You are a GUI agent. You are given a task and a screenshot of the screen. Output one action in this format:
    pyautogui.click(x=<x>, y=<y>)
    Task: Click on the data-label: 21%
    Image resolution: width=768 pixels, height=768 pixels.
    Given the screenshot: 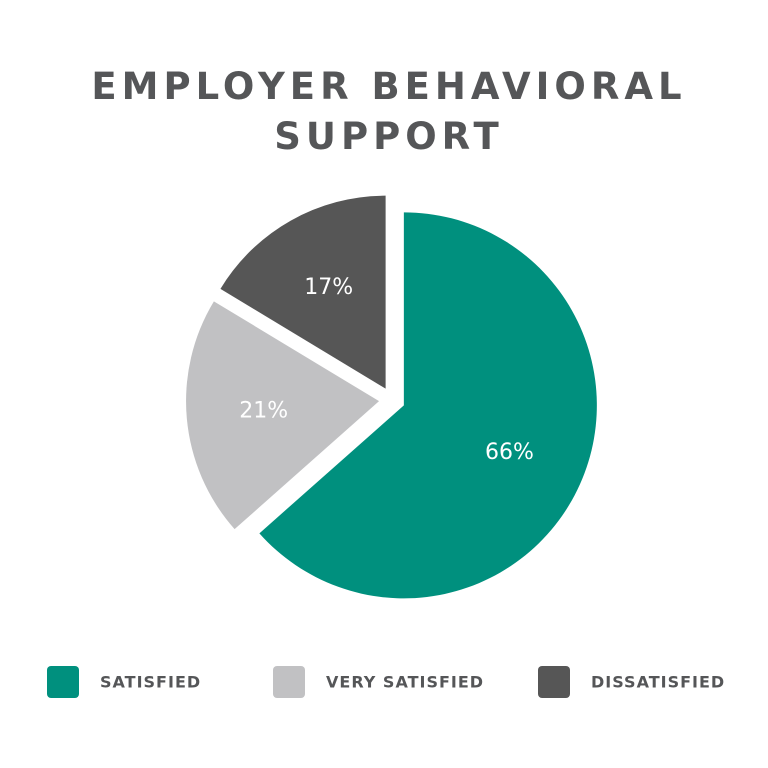 What is the action you would take?
    pyautogui.click(x=263, y=411)
    